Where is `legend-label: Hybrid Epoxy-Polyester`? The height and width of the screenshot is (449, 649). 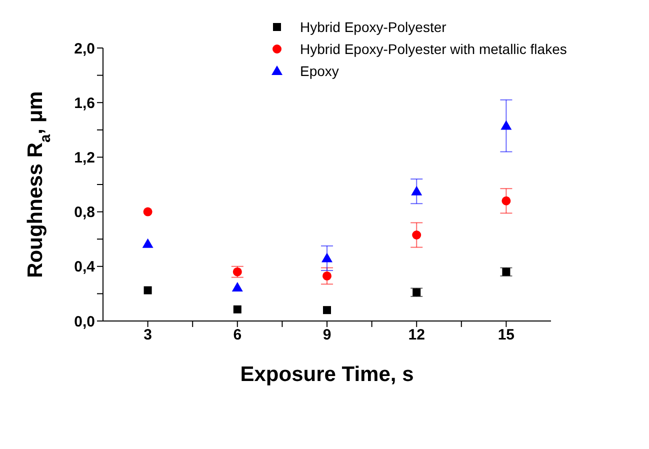
legend-label: Hybrid Epoxy-Polyester is located at coordinates (373, 27).